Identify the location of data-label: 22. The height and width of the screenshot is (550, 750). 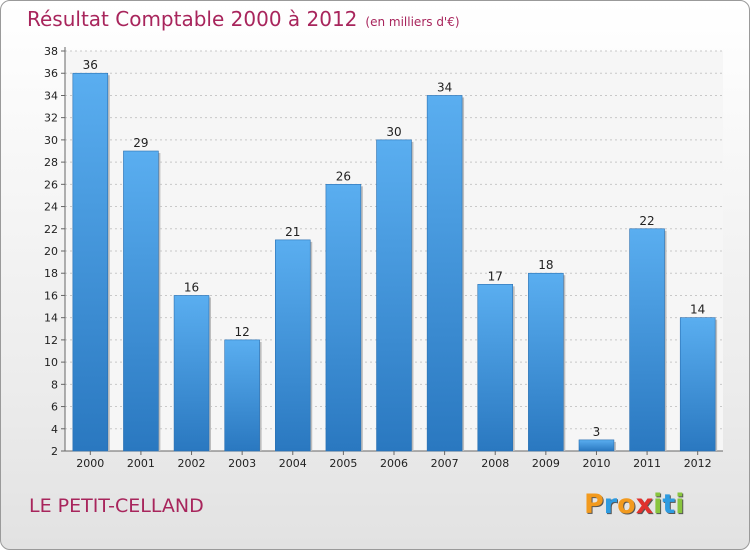
(646, 221).